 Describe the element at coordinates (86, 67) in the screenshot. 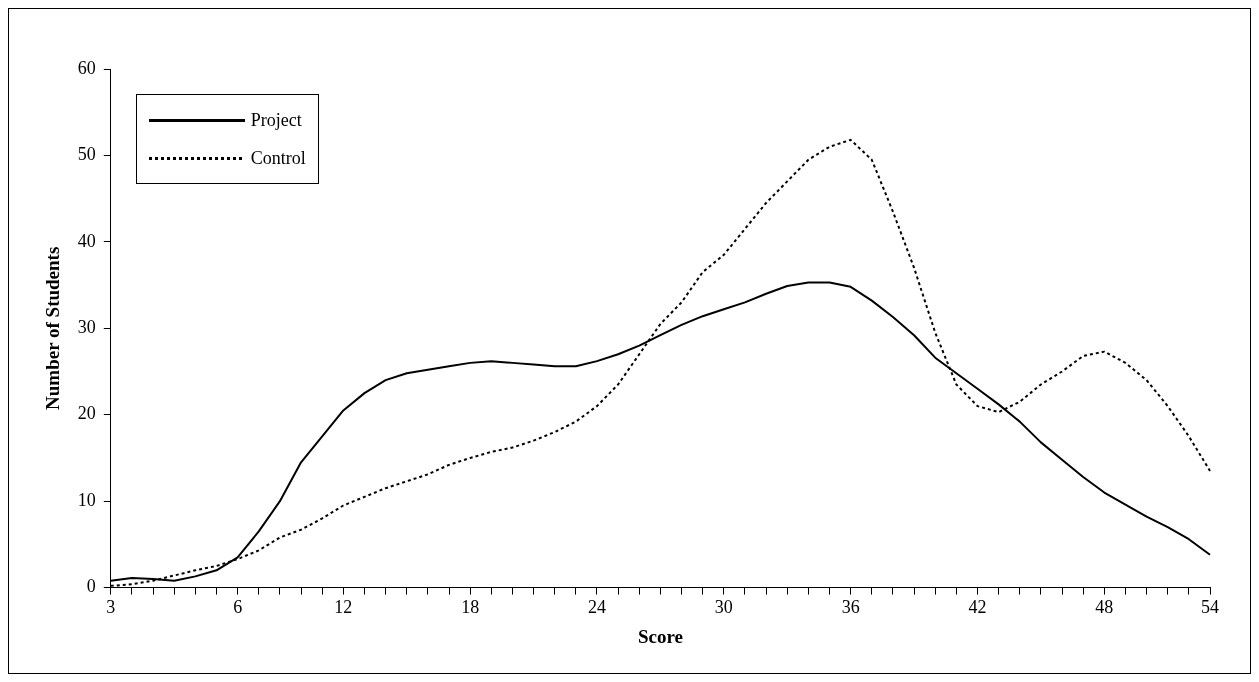

I see `y-tick-label: 60` at that location.